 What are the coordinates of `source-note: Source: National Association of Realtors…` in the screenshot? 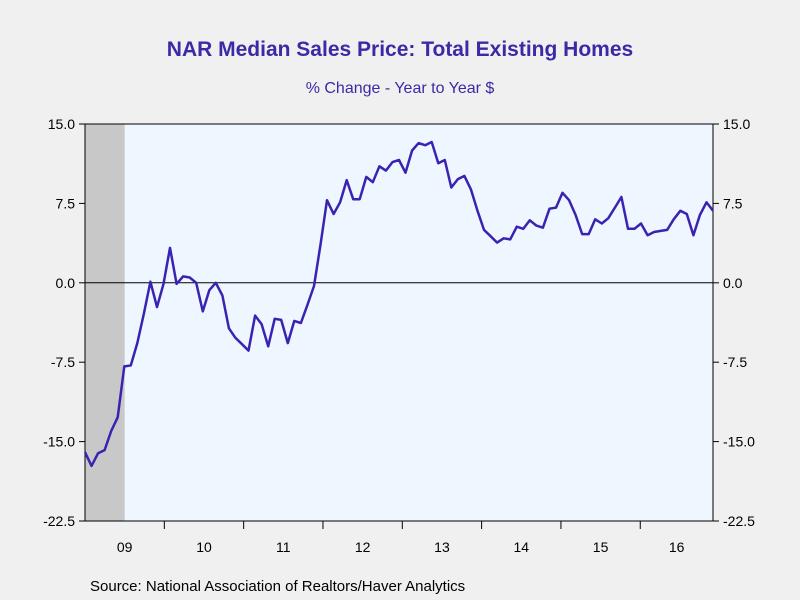 It's located at (278, 586).